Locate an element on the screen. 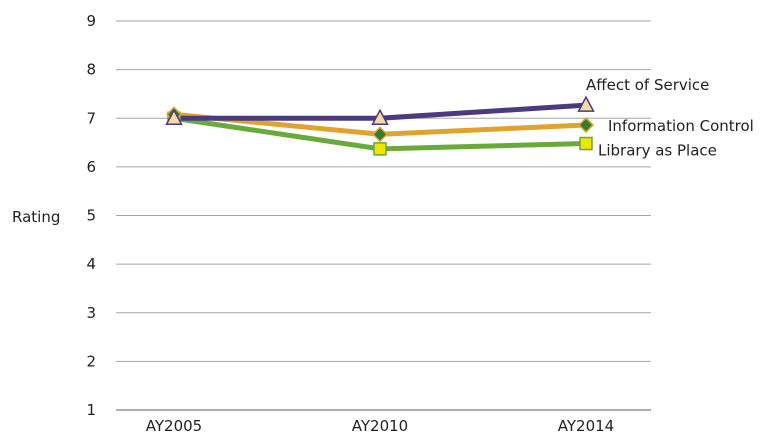 The height and width of the screenshot is (436, 778). y-tick-label: 6 is located at coordinates (91, 167).